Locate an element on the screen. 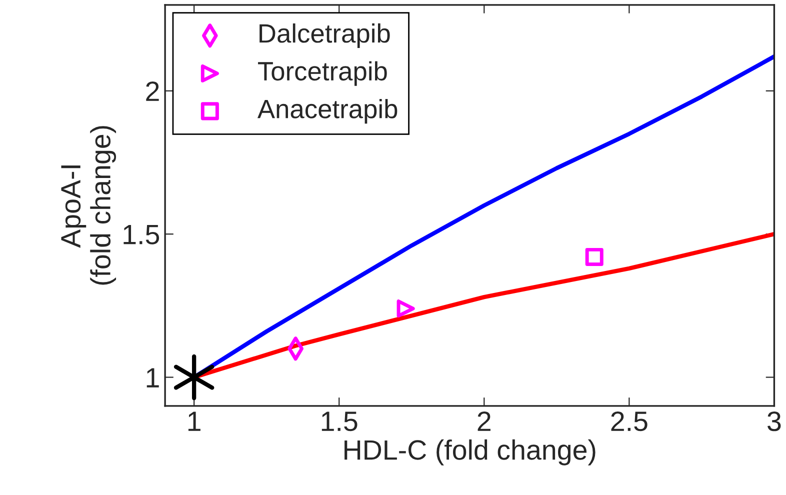 The image size is (786, 495). legend-label: Anacetrapib is located at coordinates (327, 111).